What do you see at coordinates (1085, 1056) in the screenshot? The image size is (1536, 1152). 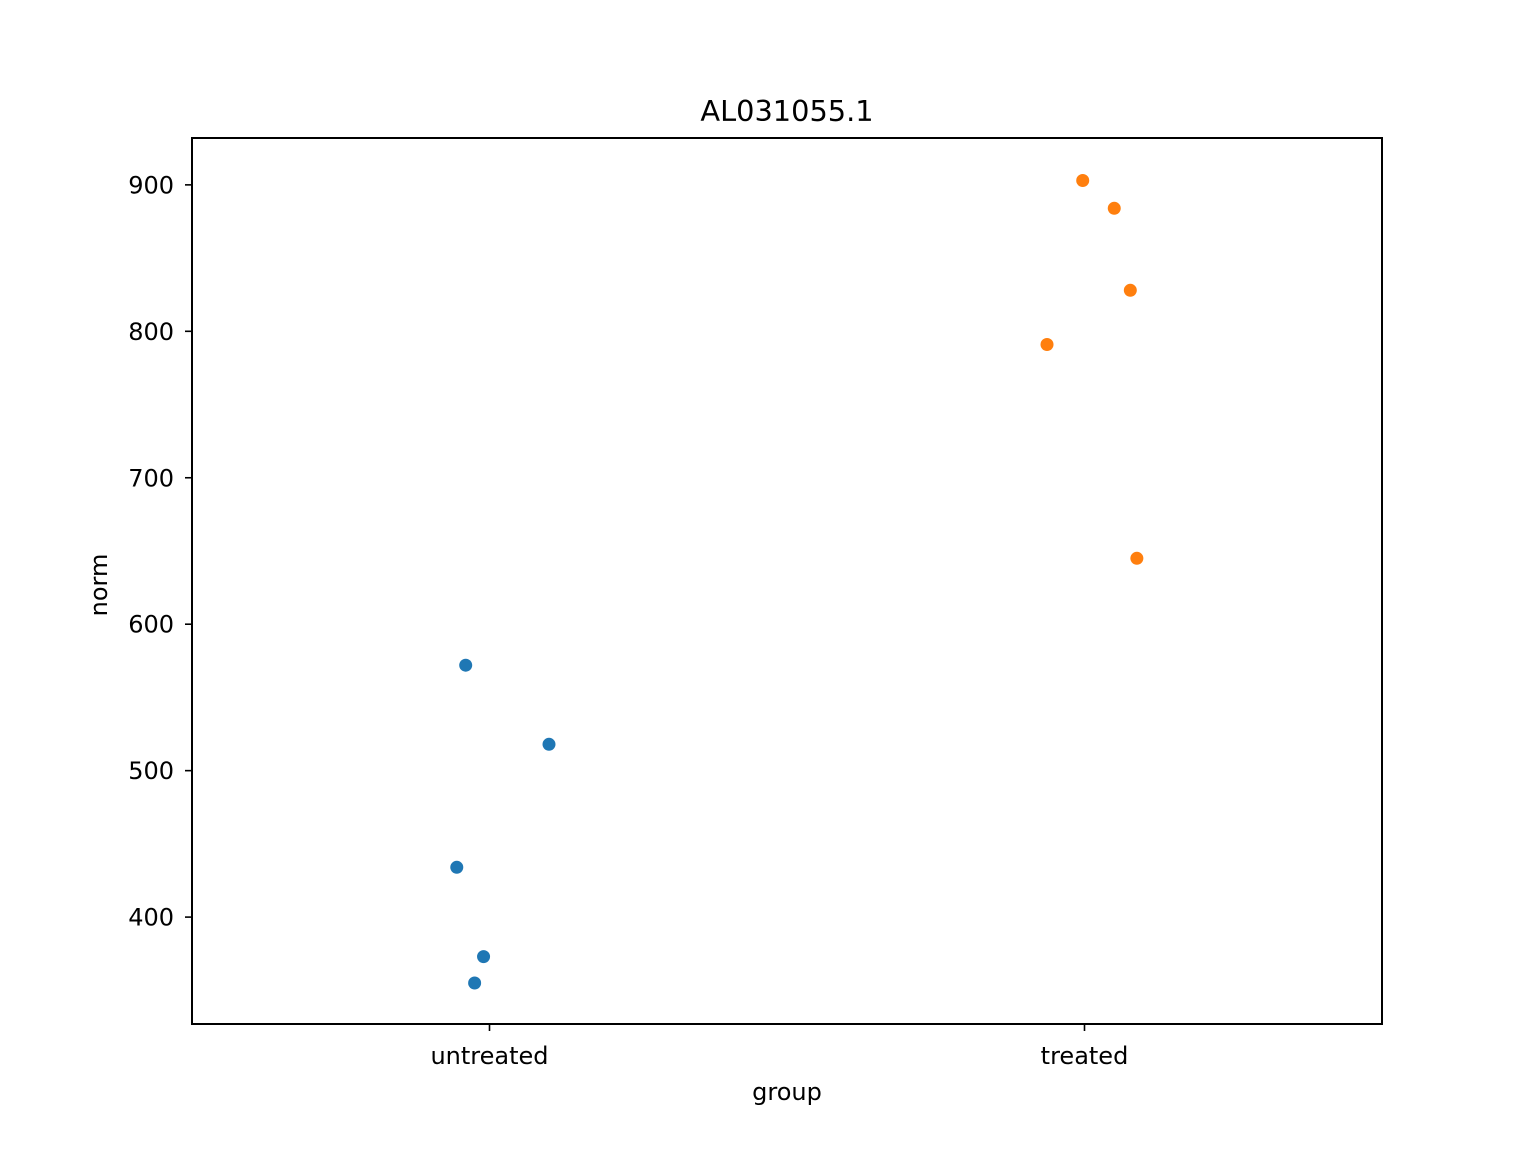 I see `x-tick-label: treated` at bounding box center [1085, 1056].